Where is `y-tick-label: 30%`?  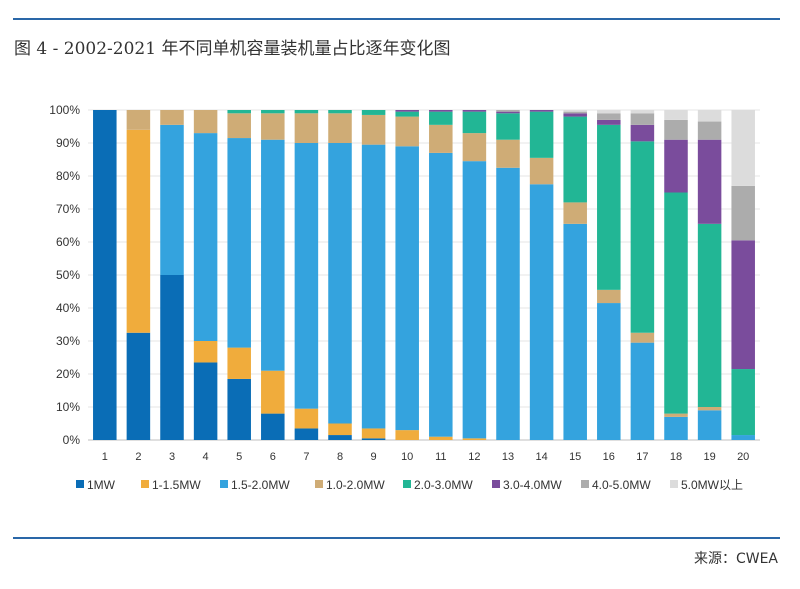 y-tick-label: 30% is located at coordinates (68, 341).